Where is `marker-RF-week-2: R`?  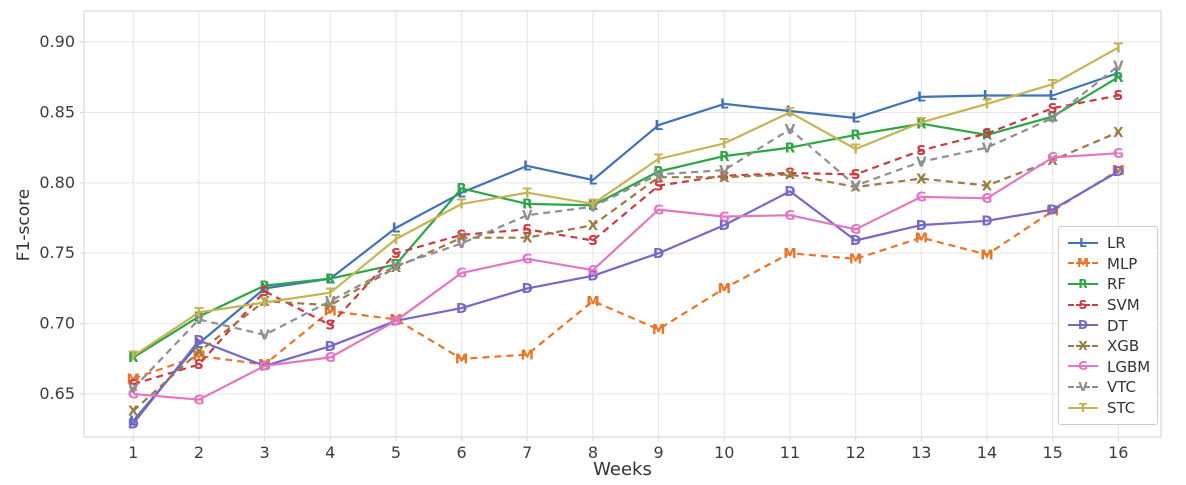
marker-RF-week-2: R is located at coordinates (199, 317).